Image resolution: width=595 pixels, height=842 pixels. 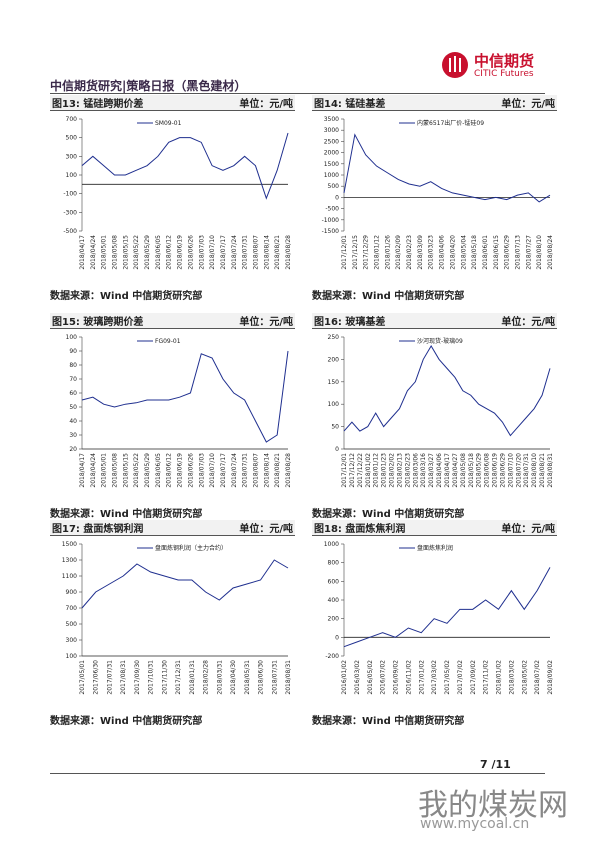 I want to click on x-tick-label: 2018/06/30, so click(x=261, y=677).